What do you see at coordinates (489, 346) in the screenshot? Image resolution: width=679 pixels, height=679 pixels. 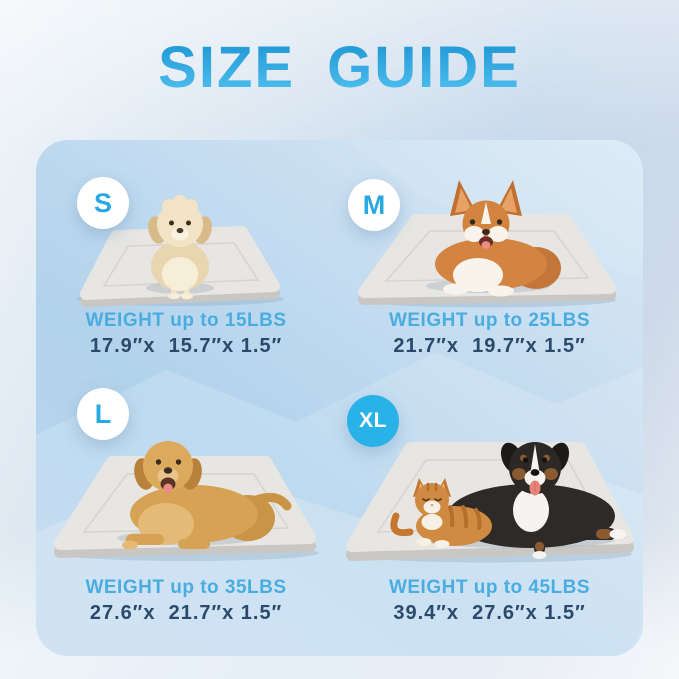 I see `dimensions-label-m: 21.7″x 19.7″x 1.5″` at bounding box center [489, 346].